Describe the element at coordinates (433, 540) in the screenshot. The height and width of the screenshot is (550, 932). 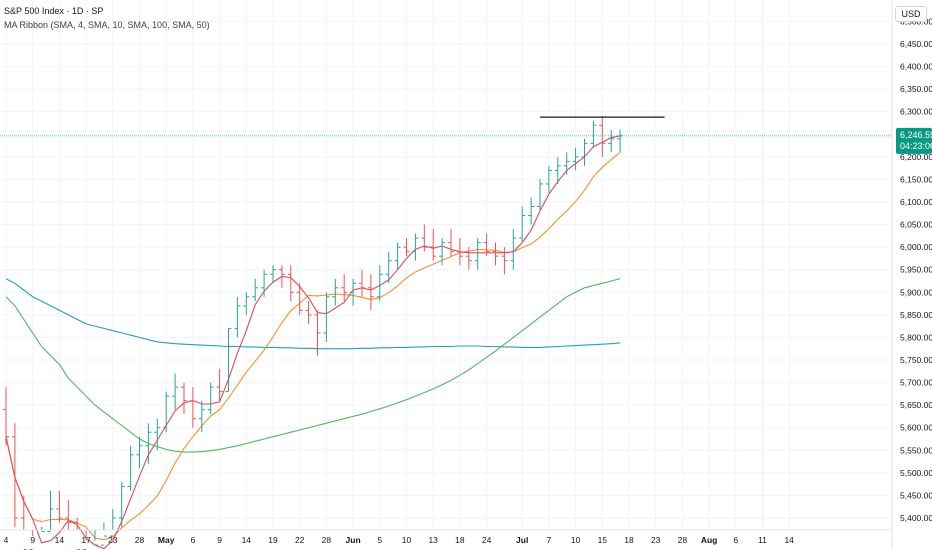
I see `time-tick-label: 13` at that location.